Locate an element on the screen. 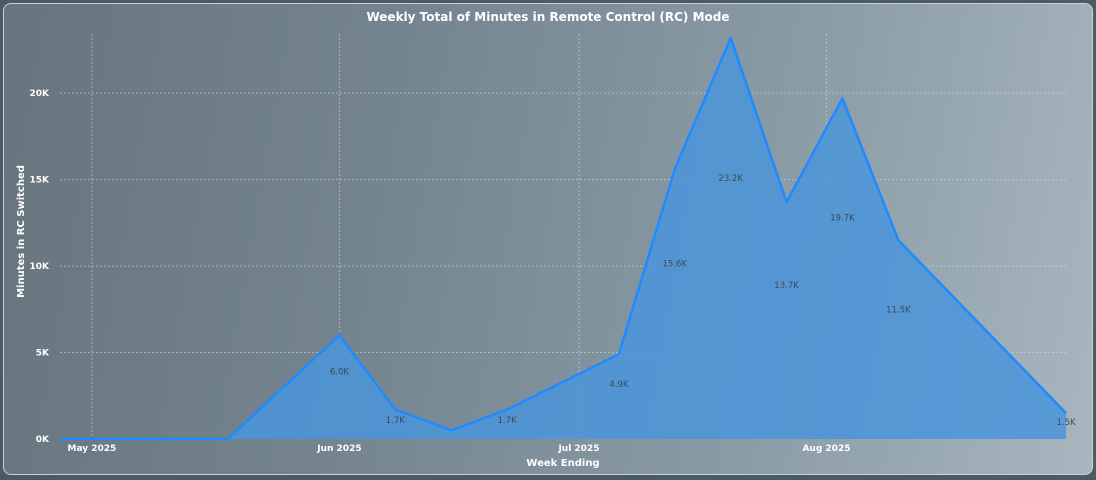 This screenshot has width=1096, height=480. data-label: 15.6K is located at coordinates (675, 265).